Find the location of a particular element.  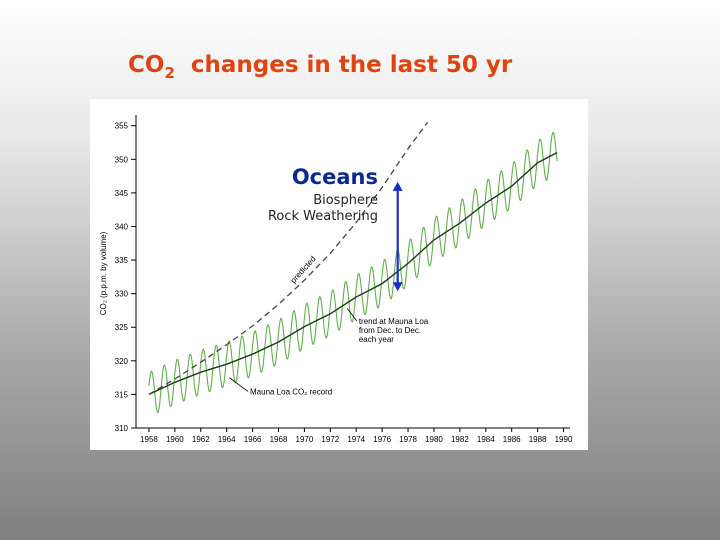

x-tick-label: 1980 is located at coordinates (434, 439).